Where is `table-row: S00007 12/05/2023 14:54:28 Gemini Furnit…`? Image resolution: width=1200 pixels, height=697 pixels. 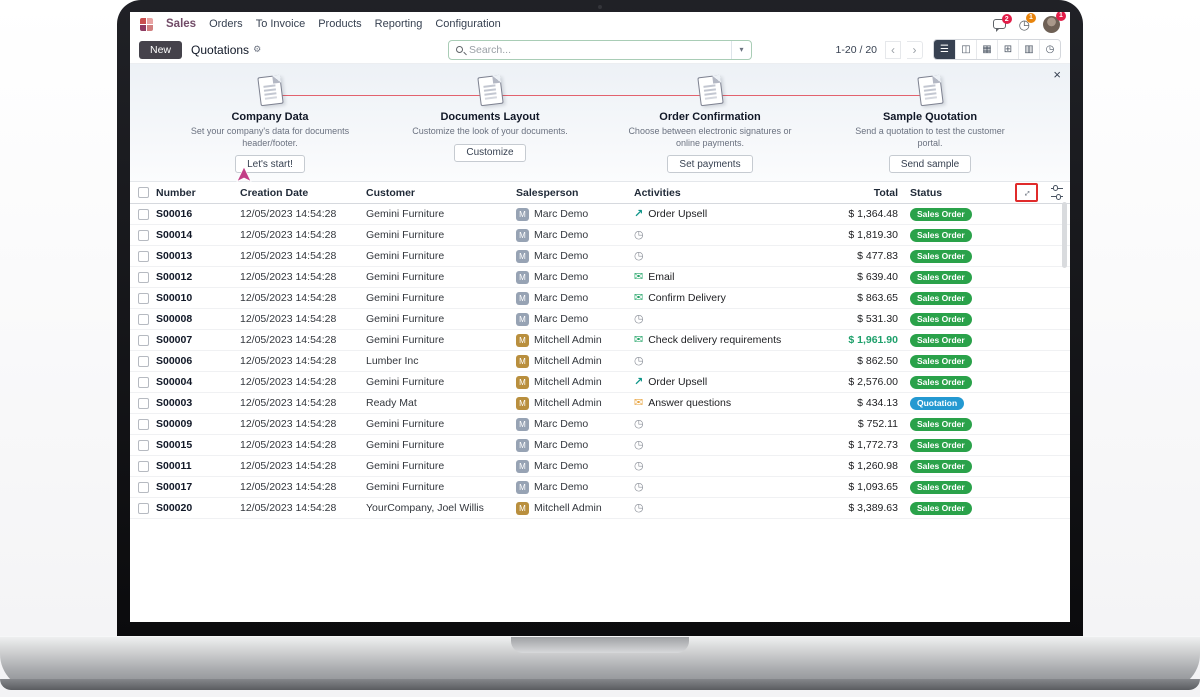
table-row: S00007 12/05/2023 14:54:28 Gemini Furnit… is located at coordinates (600, 340).